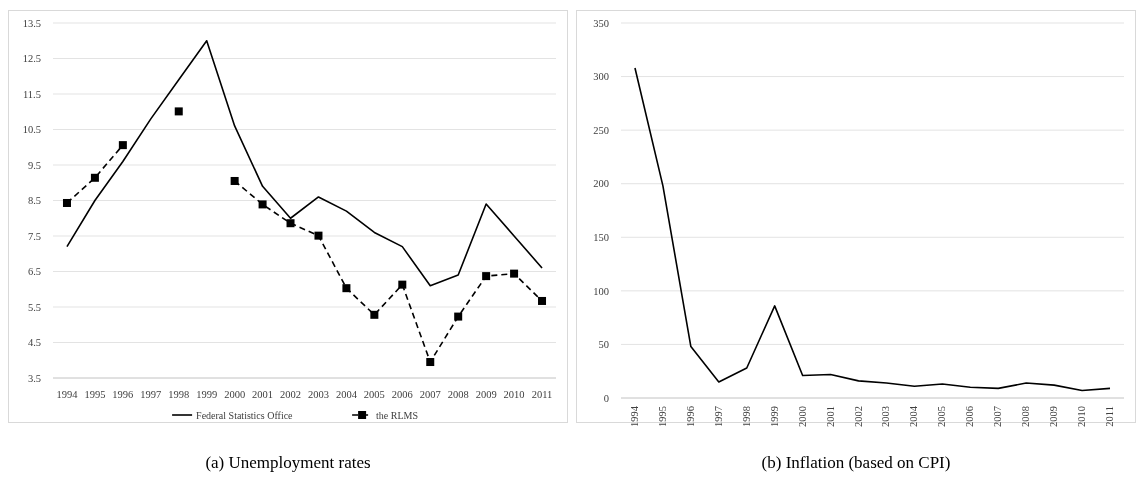 This screenshot has width=1144, height=480. I want to click on y-tick-label: 7.5, so click(34, 236).